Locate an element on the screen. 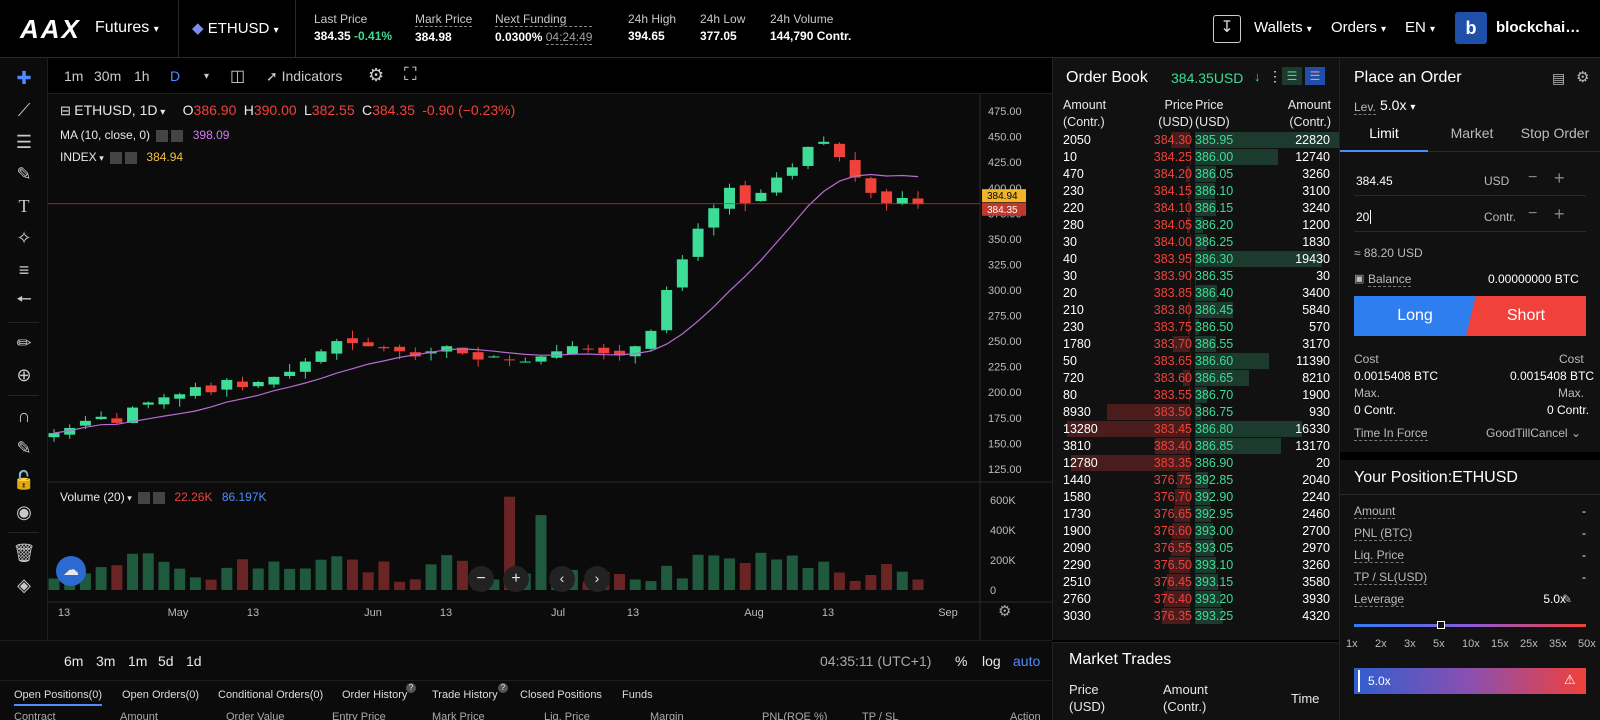  orderbook-row: 80 383.55 386.70 1900 is located at coordinates (1196, 395).